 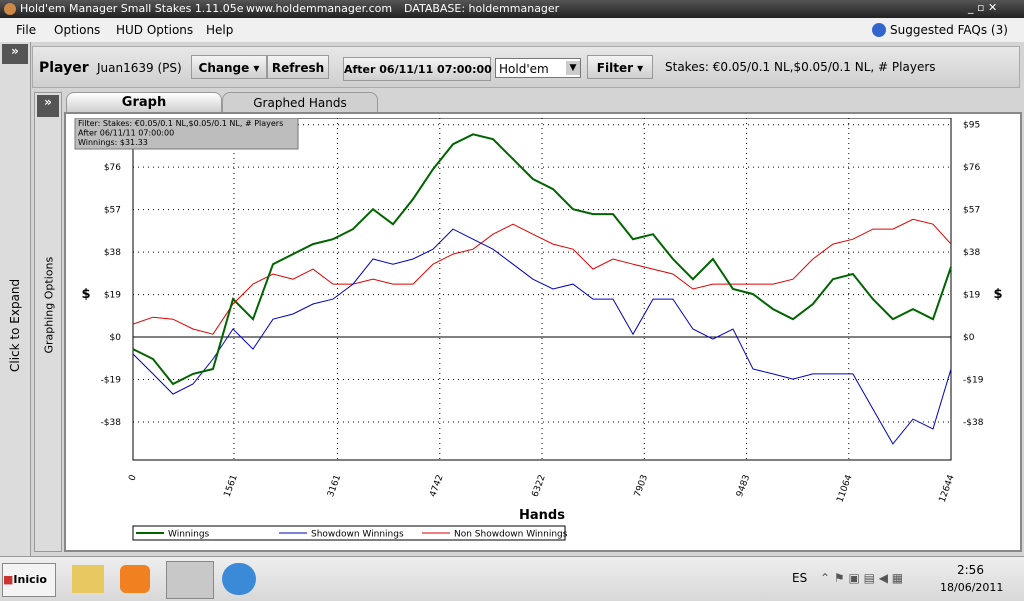 I want to click on options-label: Graphing Options, so click(x=49, y=305).